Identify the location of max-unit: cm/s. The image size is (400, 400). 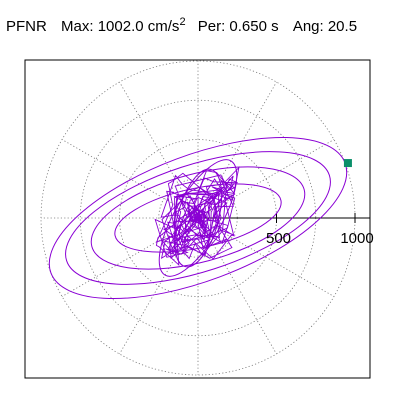
(163, 26).